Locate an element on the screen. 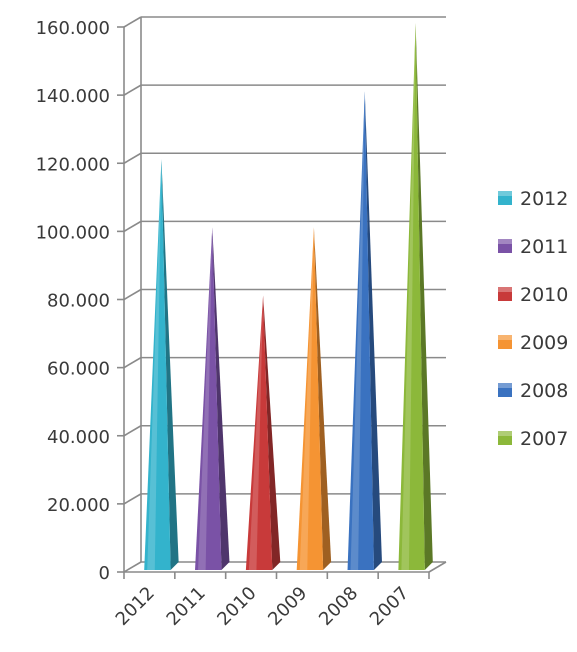 This screenshot has height=652, width=577. bar-side-face-2011 is located at coordinates (221, 398).